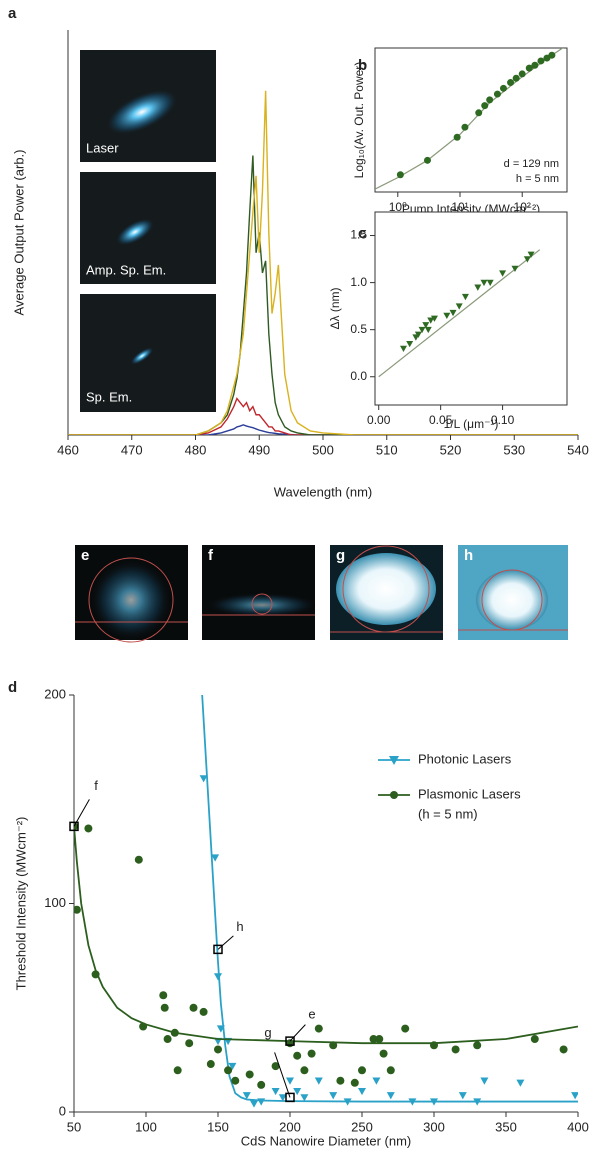 The height and width of the screenshot is (1158, 595). What do you see at coordinates (74, 1126) in the screenshot?
I see `x-tick-label: 50` at bounding box center [74, 1126].